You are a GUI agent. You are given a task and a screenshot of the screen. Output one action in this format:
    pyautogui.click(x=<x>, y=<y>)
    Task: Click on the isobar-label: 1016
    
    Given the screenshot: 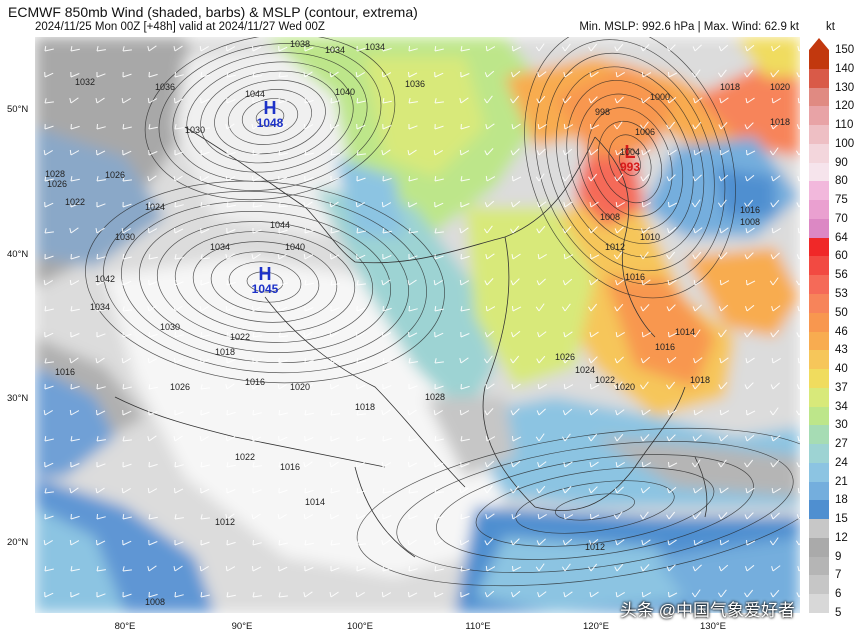 What is the action you would take?
    pyautogui.click(x=635, y=277)
    